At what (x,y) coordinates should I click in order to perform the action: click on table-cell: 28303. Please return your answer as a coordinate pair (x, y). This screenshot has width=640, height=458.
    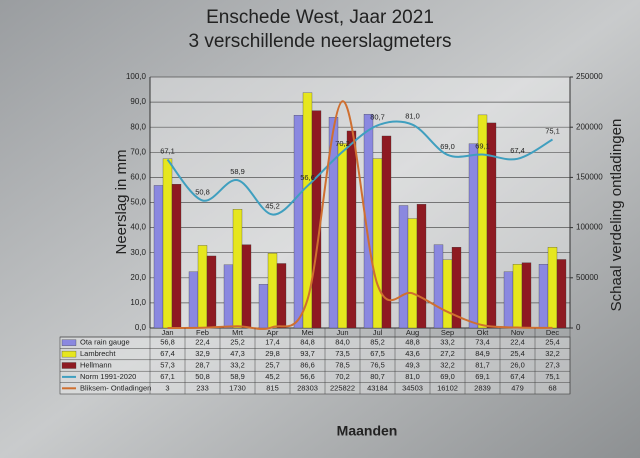
    Looking at the image, I should click on (307, 387).